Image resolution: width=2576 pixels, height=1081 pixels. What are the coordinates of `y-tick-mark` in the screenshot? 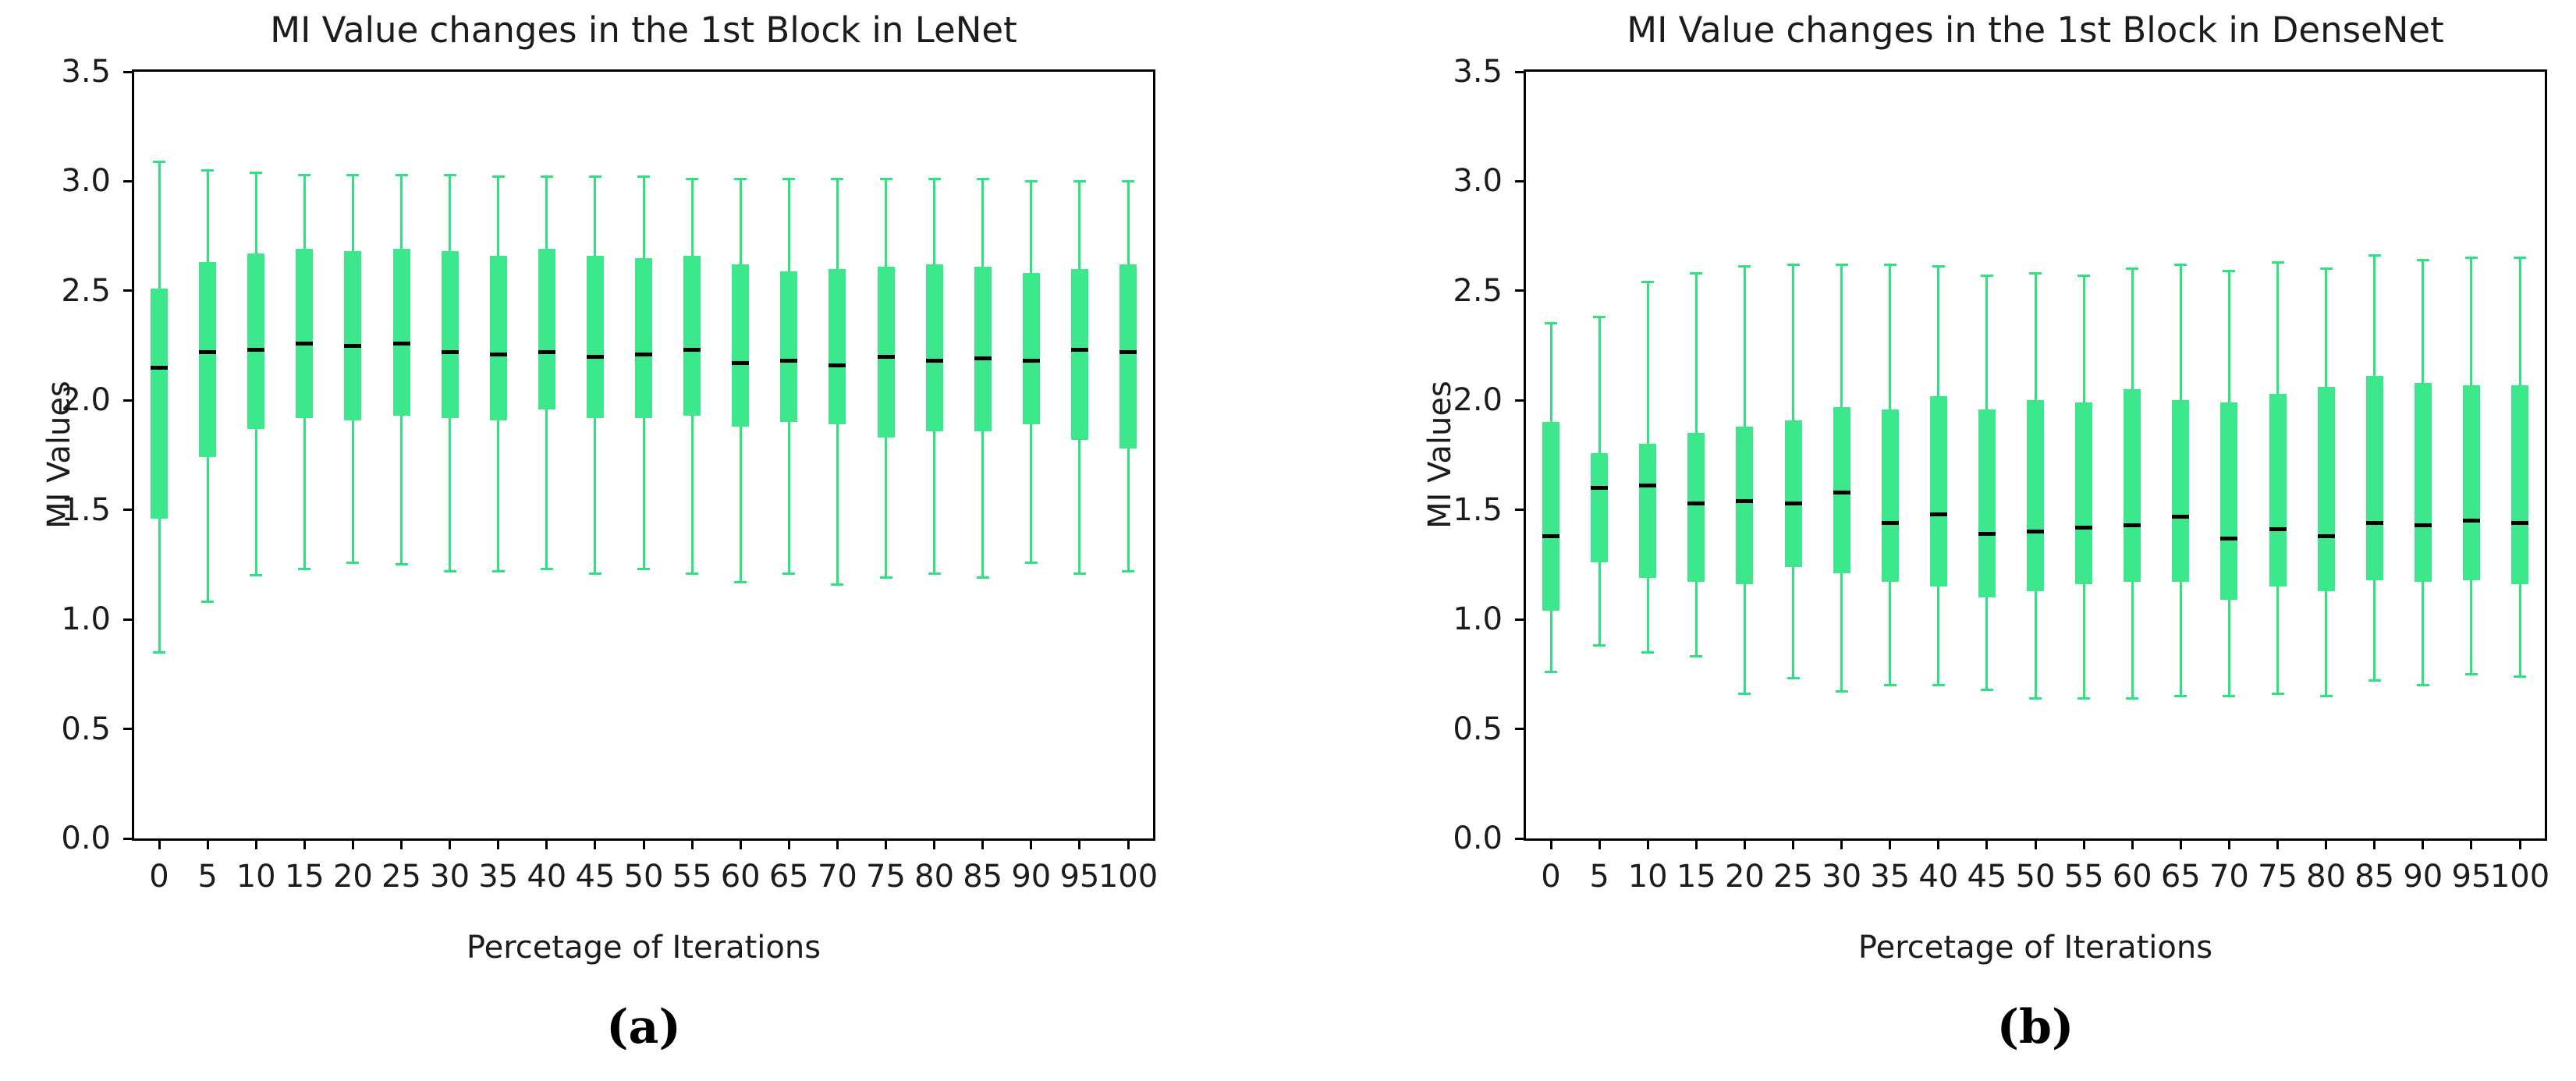 It's located at (1520, 729).